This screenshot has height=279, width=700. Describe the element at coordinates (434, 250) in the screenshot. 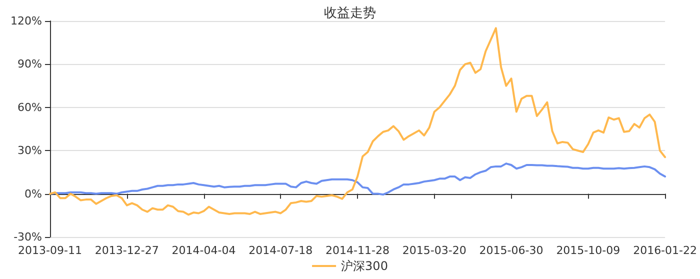

I see `x-tick-label: 2015-03-20` at that location.